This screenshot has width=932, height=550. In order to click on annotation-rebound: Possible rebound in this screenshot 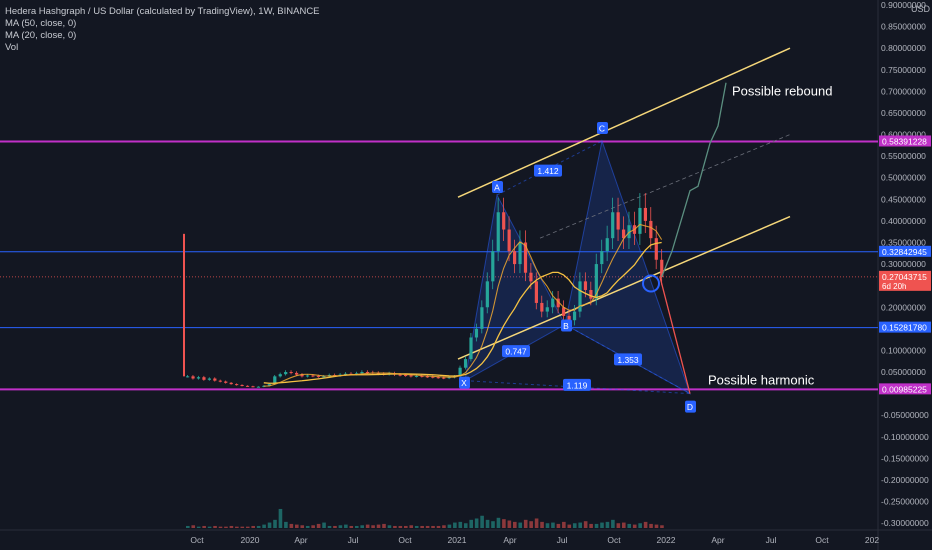, I will do `click(782, 90)`.